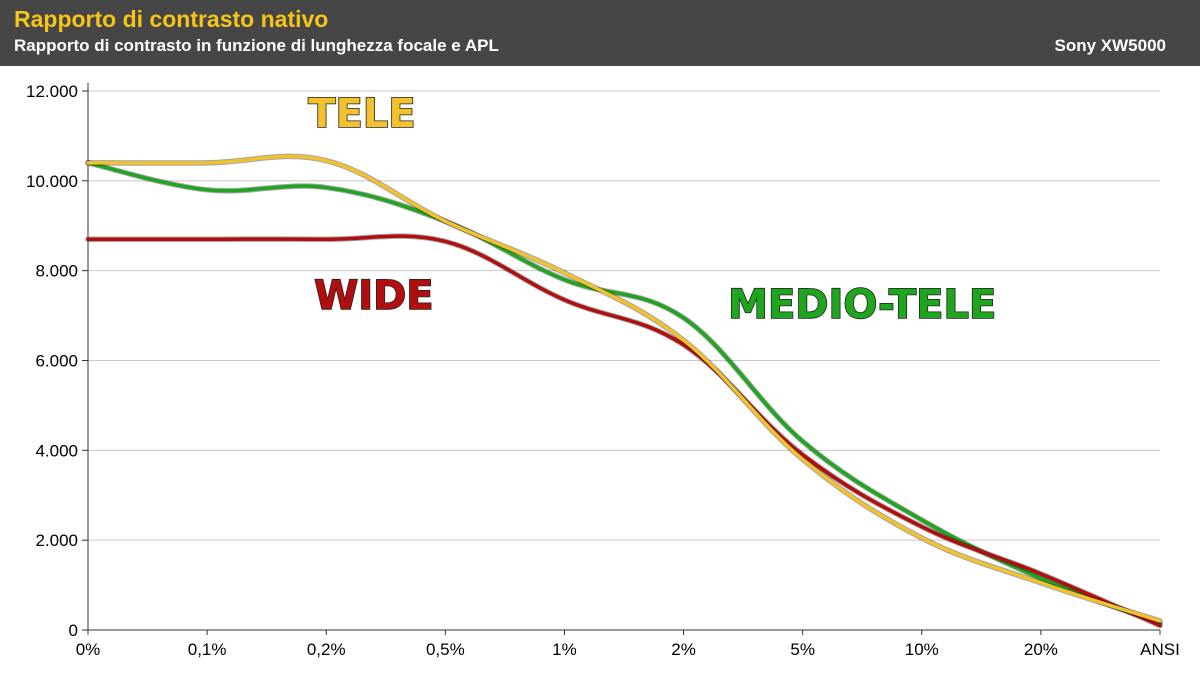 Image resolution: width=1200 pixels, height=675 pixels. Describe the element at coordinates (862, 305) in the screenshot. I see `series-label-medio-tele: MEDIO-TELE` at that location.